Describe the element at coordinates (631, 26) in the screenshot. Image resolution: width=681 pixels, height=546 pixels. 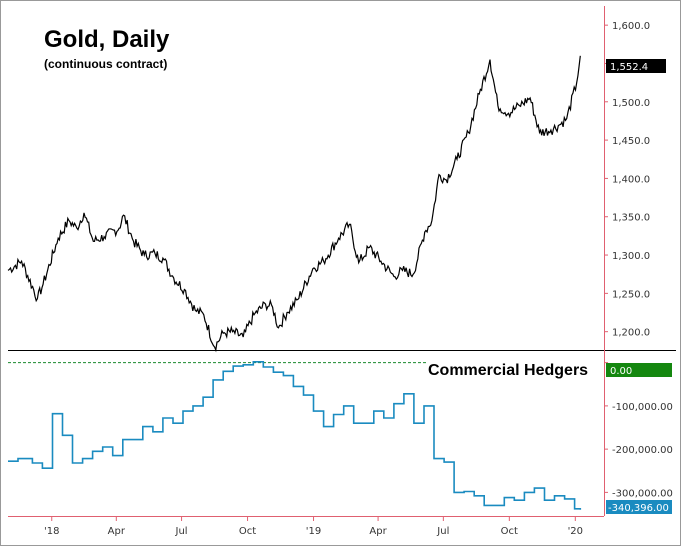
I see `price-y-tick-label: 1,600.0` at that location.